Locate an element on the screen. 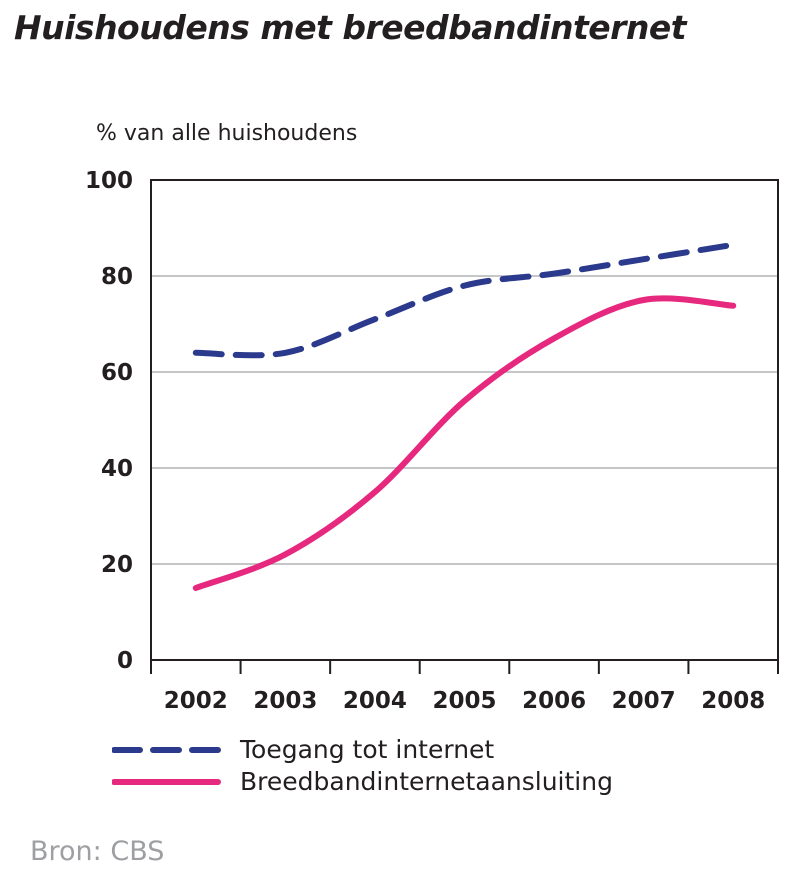 The height and width of the screenshot is (887, 798). data-point-0-2002 is located at coordinates (196, 353).